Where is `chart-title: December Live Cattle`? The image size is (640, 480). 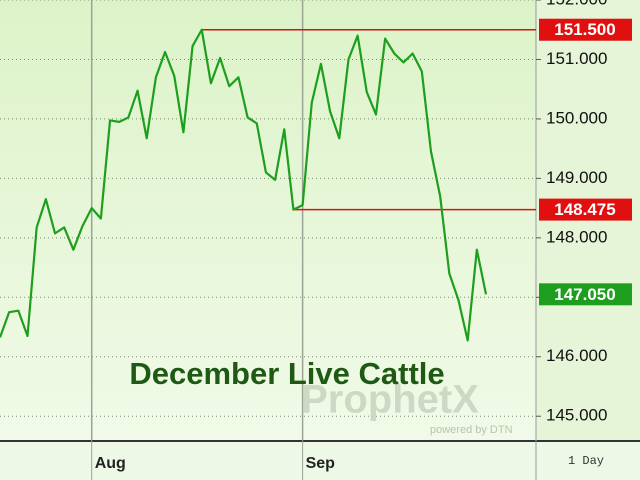 chart-title: December Live Cattle is located at coordinates (286, 373).